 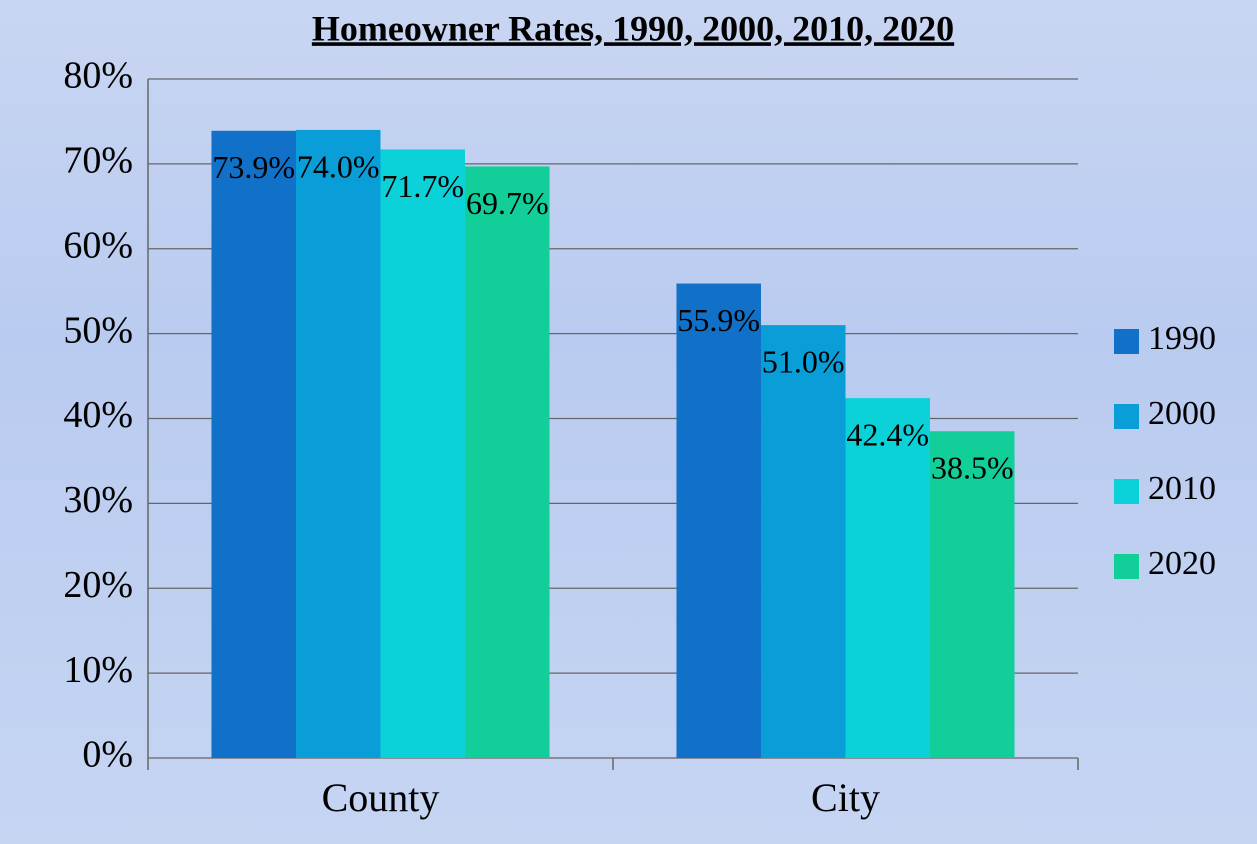 What do you see at coordinates (1182, 338) in the screenshot?
I see `legend-label: 1990` at bounding box center [1182, 338].